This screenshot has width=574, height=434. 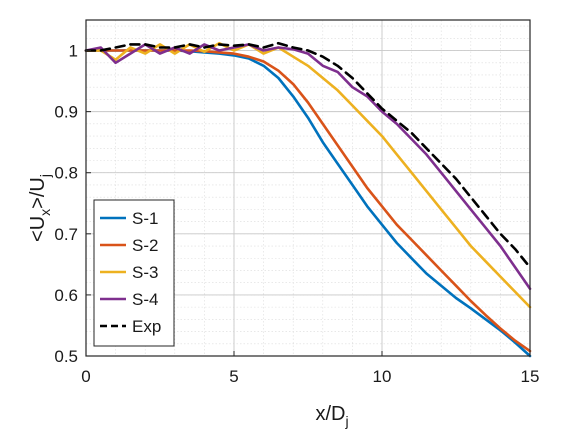 What do you see at coordinates (145, 272) in the screenshot?
I see `legend-label-s-3: S-3` at bounding box center [145, 272].